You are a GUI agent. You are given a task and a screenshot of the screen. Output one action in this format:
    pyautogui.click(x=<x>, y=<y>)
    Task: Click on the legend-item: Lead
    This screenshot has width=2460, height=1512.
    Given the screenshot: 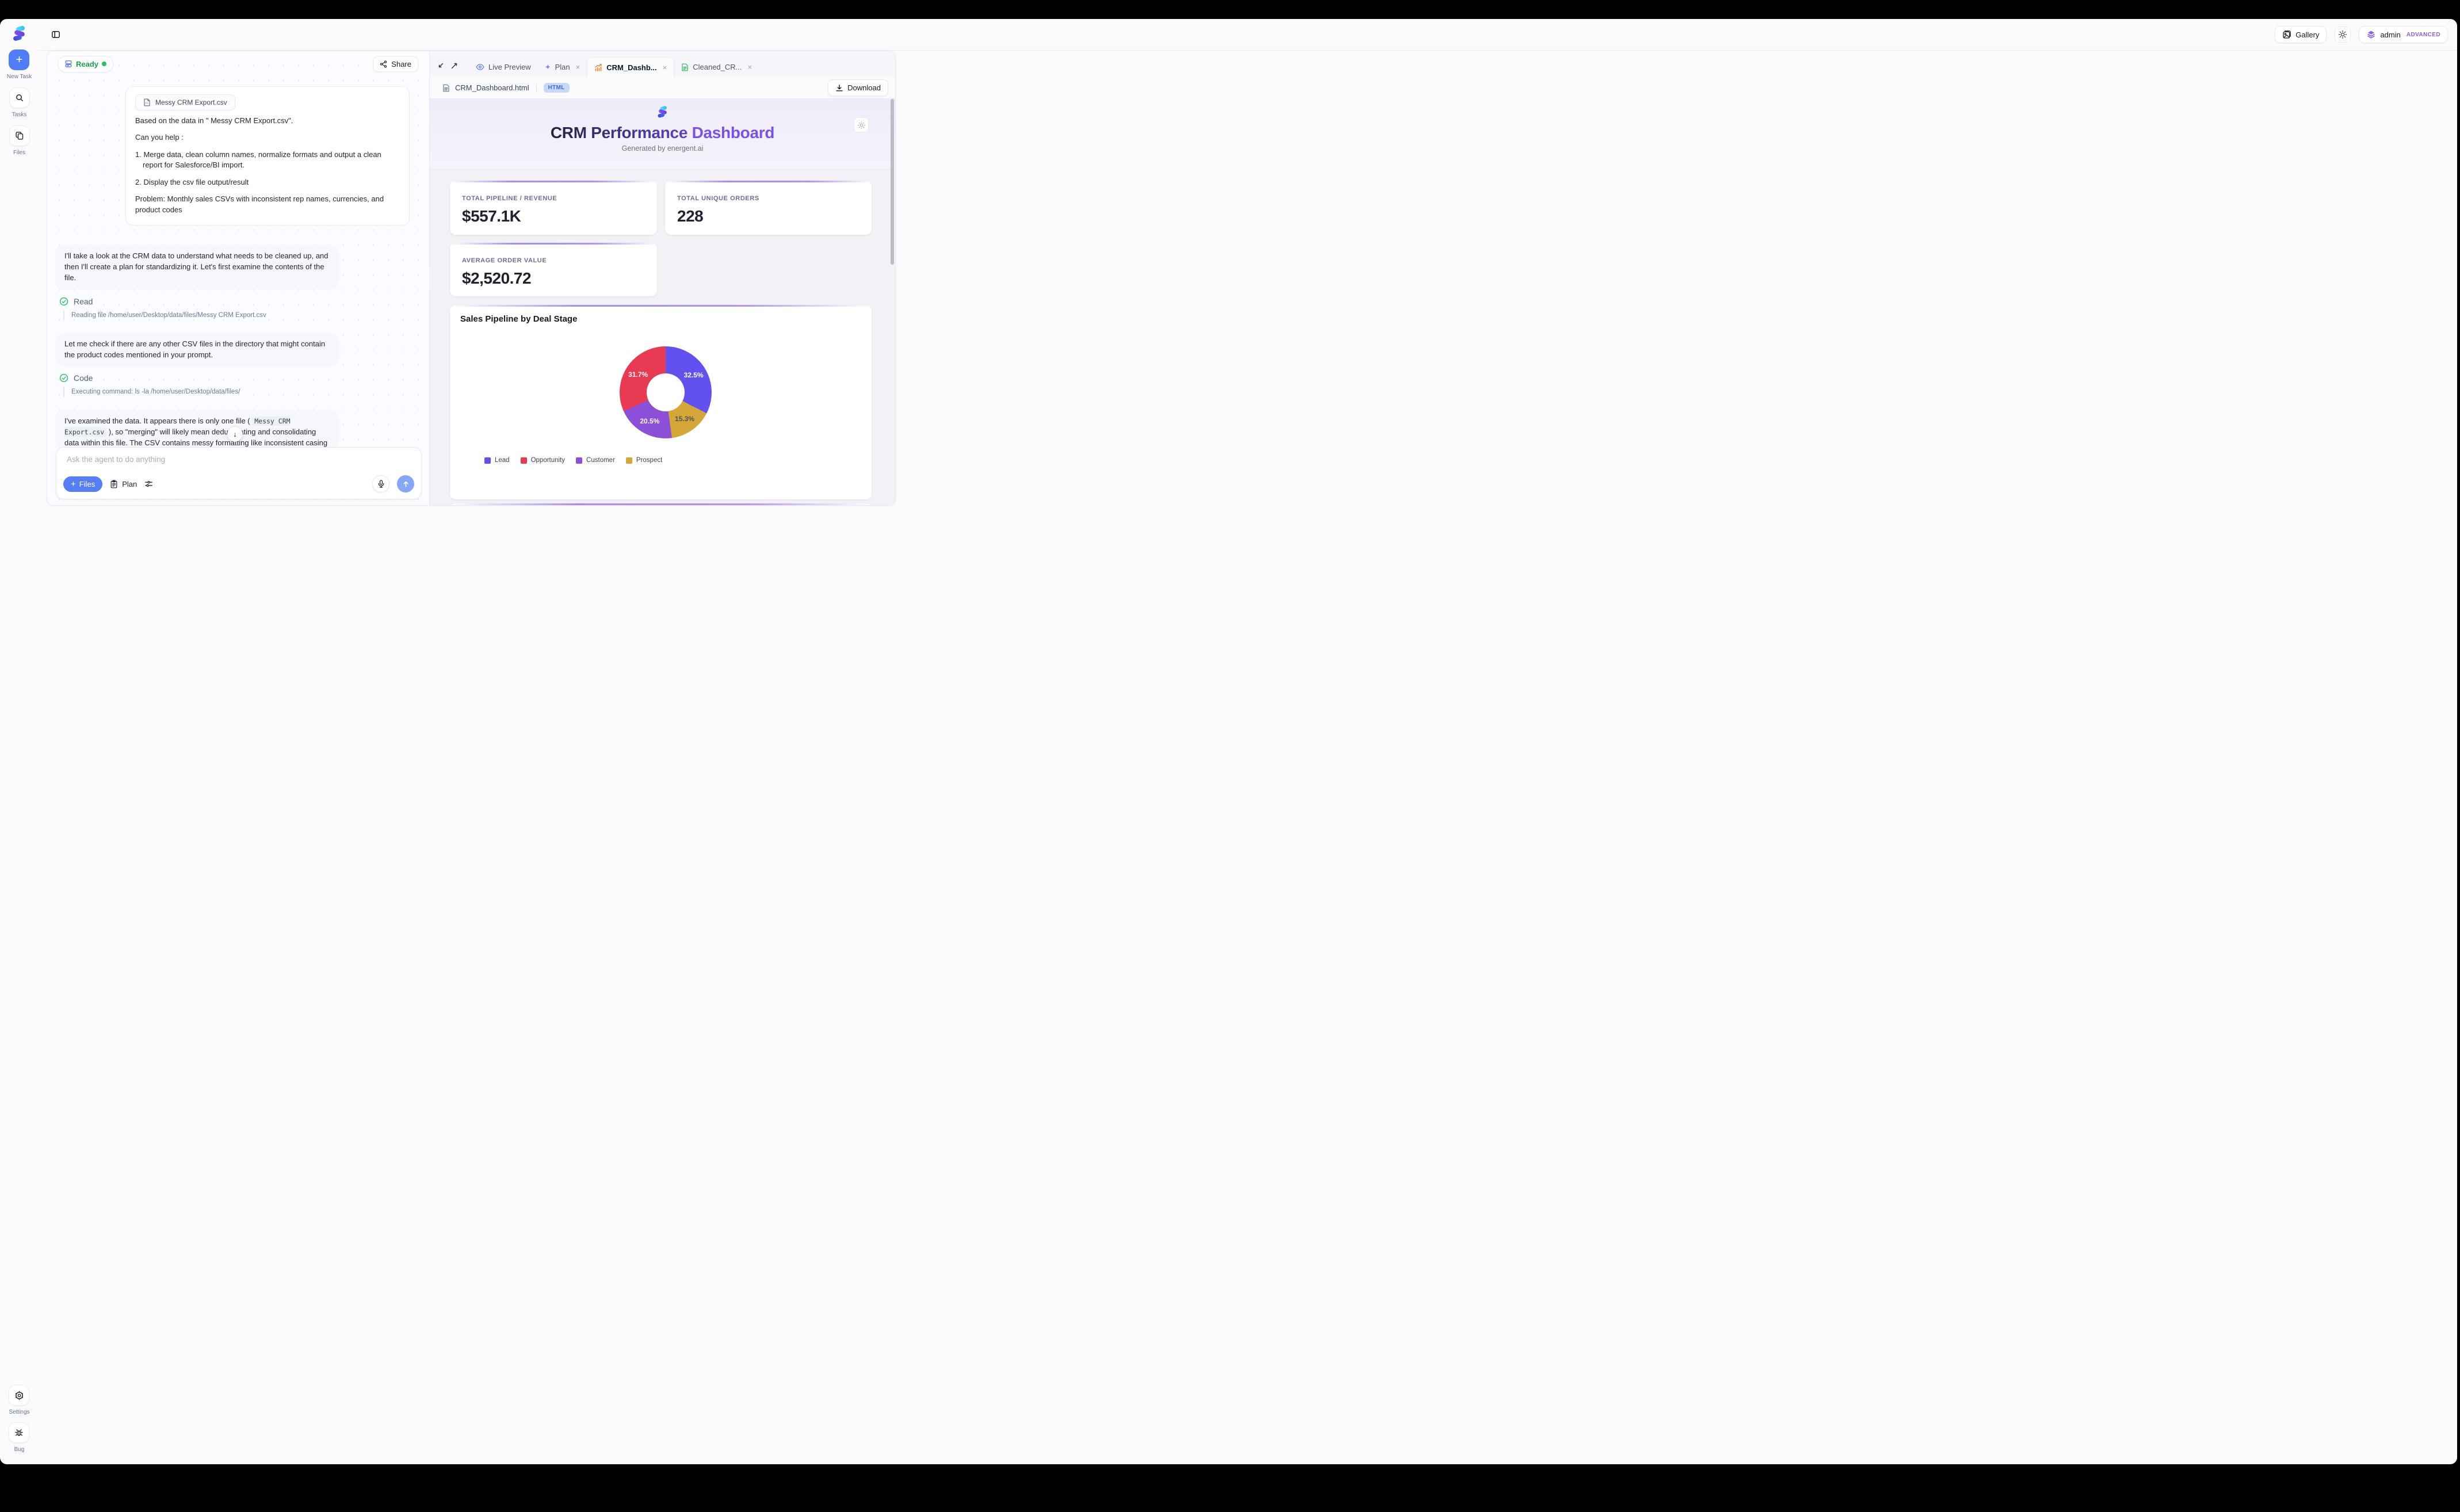 What is the action you would take?
    pyautogui.click(x=497, y=460)
    